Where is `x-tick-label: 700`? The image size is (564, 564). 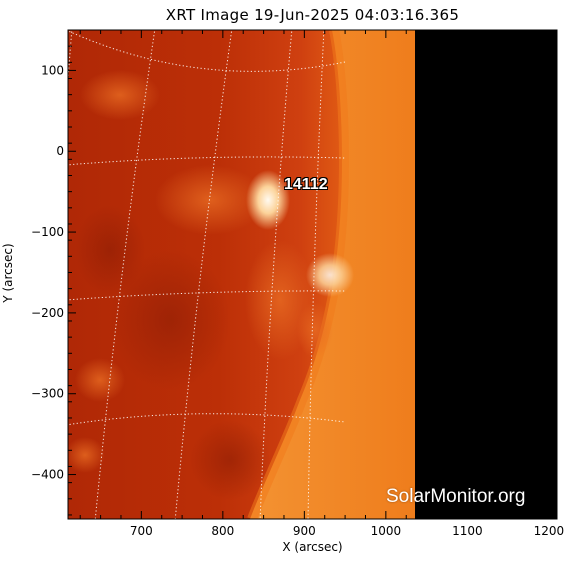 x-tick-label: 700 is located at coordinates (141, 531).